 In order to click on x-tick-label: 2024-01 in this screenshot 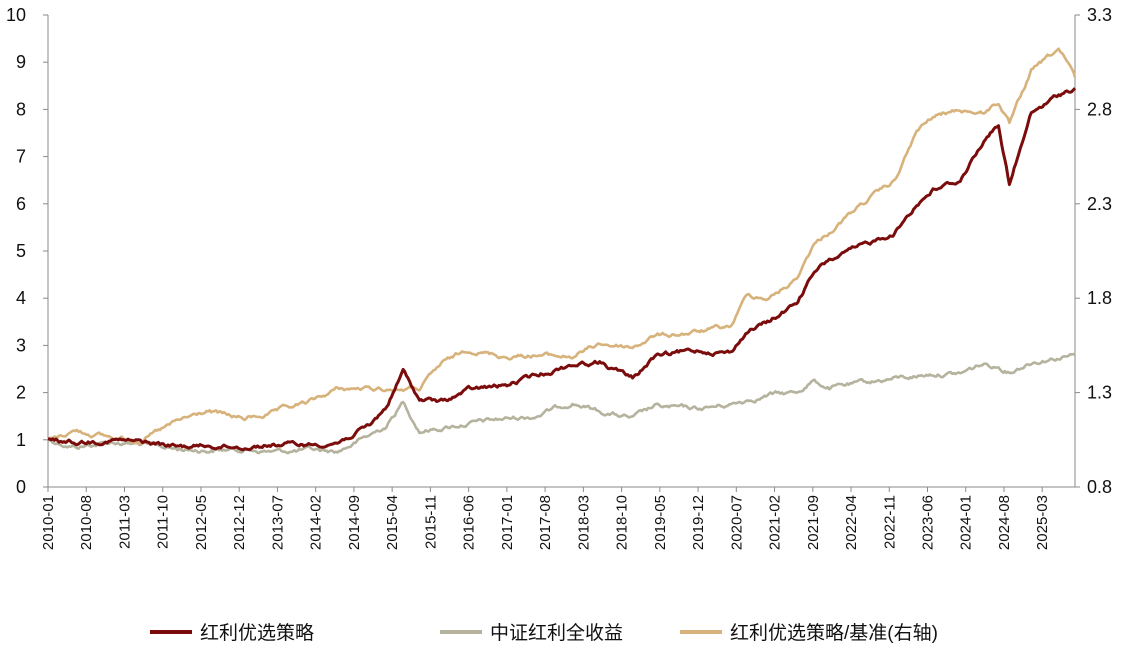, I will do `click(966, 522)`.